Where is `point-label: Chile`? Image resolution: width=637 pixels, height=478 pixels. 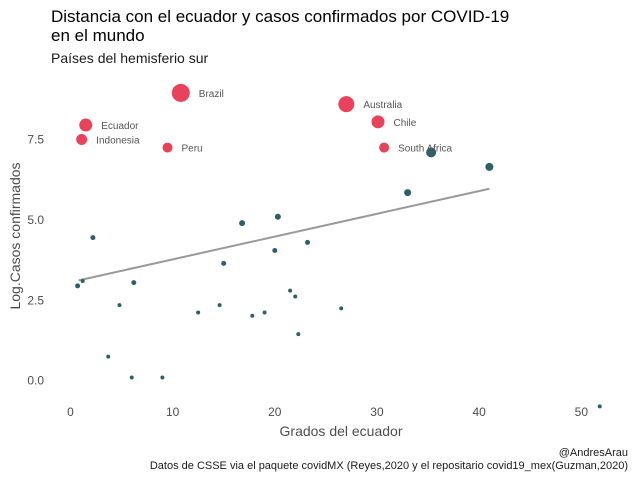 point-label: Chile is located at coordinates (405, 123).